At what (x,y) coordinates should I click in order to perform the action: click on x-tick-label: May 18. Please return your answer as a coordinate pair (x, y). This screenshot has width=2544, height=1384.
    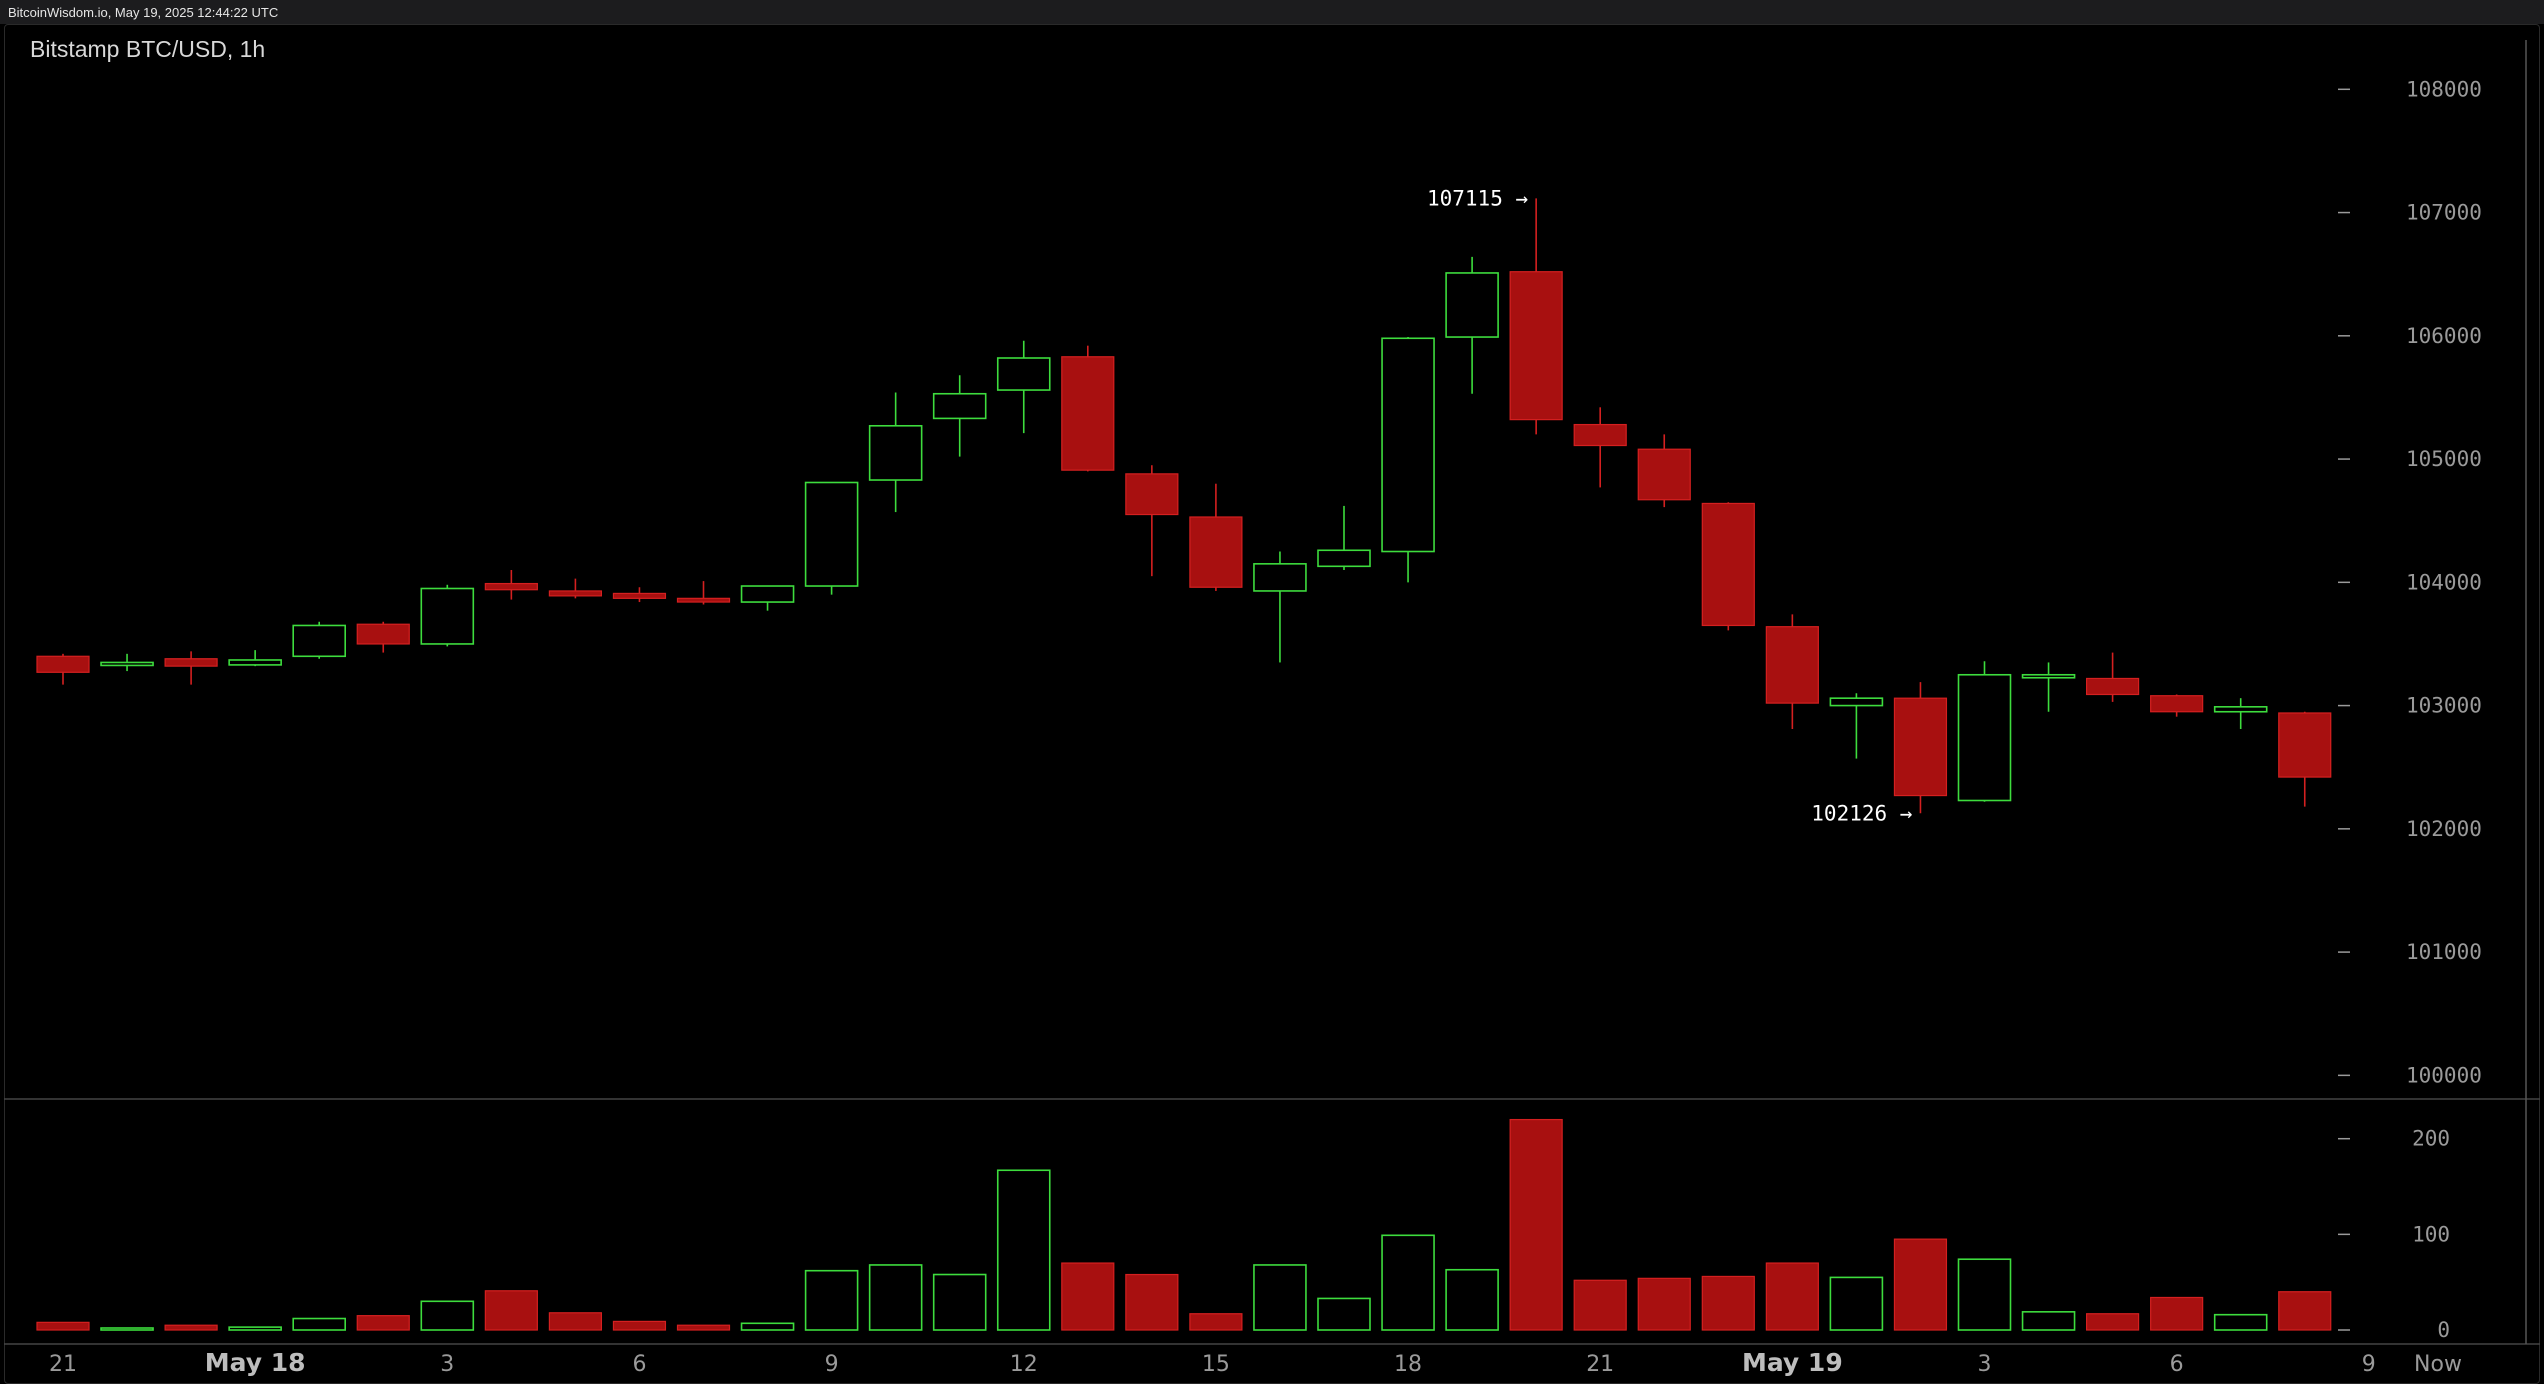
    Looking at the image, I should click on (255, 1362).